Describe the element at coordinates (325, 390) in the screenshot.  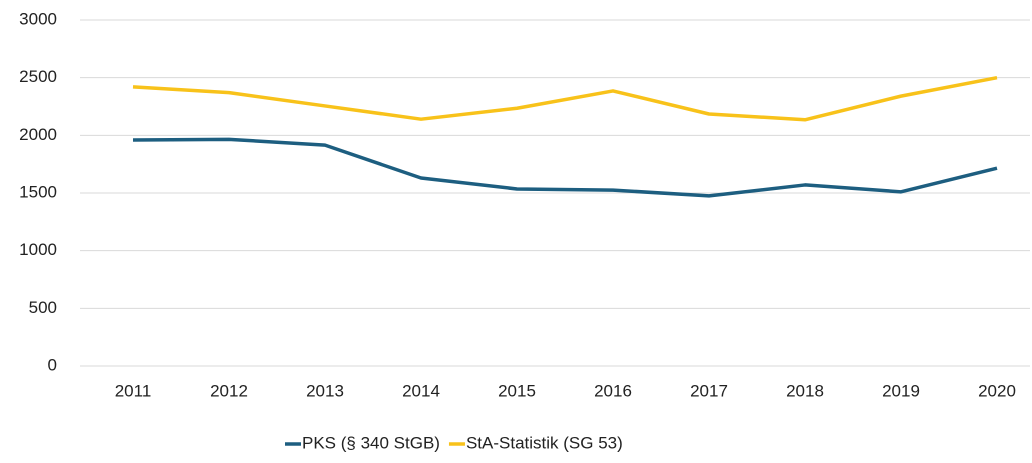
I see `x-tick-label: 2013` at that location.